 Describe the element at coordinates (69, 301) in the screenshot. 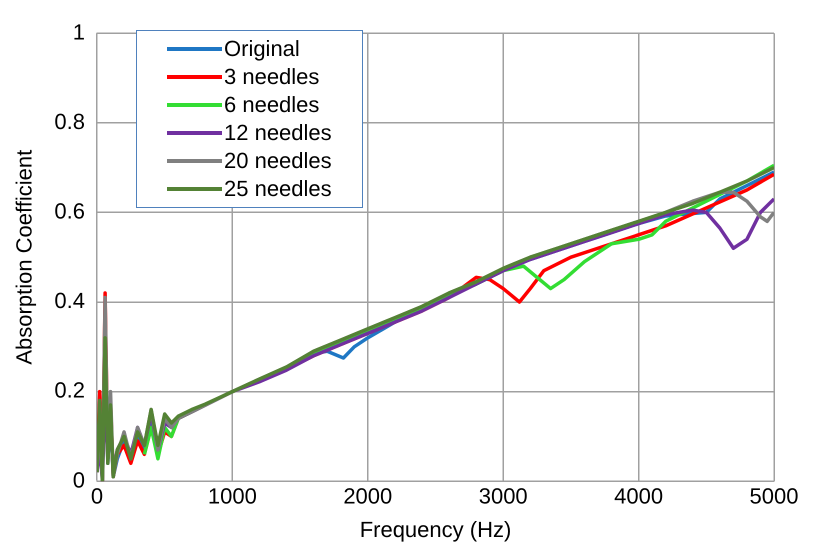

I see `y-tick-label: 0.4` at that location.